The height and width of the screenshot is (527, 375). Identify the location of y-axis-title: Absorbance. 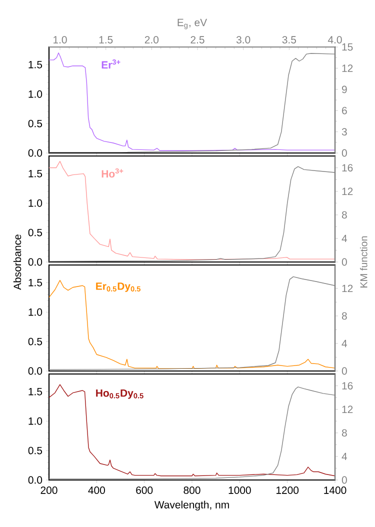
(17, 262).